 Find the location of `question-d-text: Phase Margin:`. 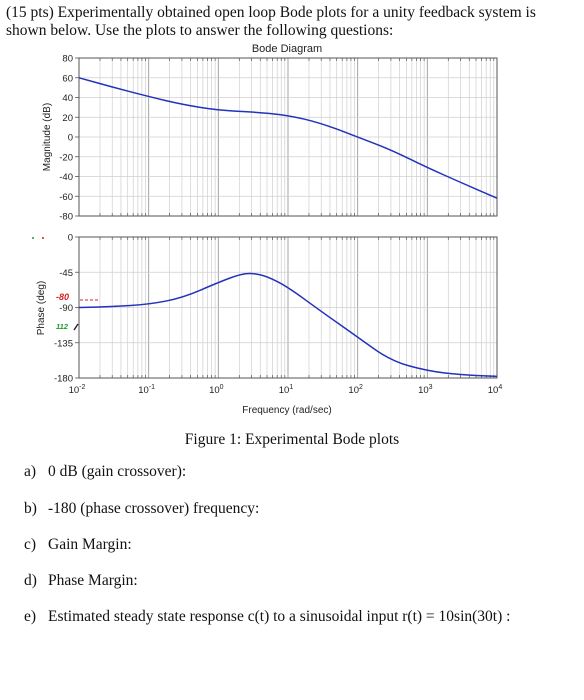

question-d-text: Phase Margin: is located at coordinates (93, 580).